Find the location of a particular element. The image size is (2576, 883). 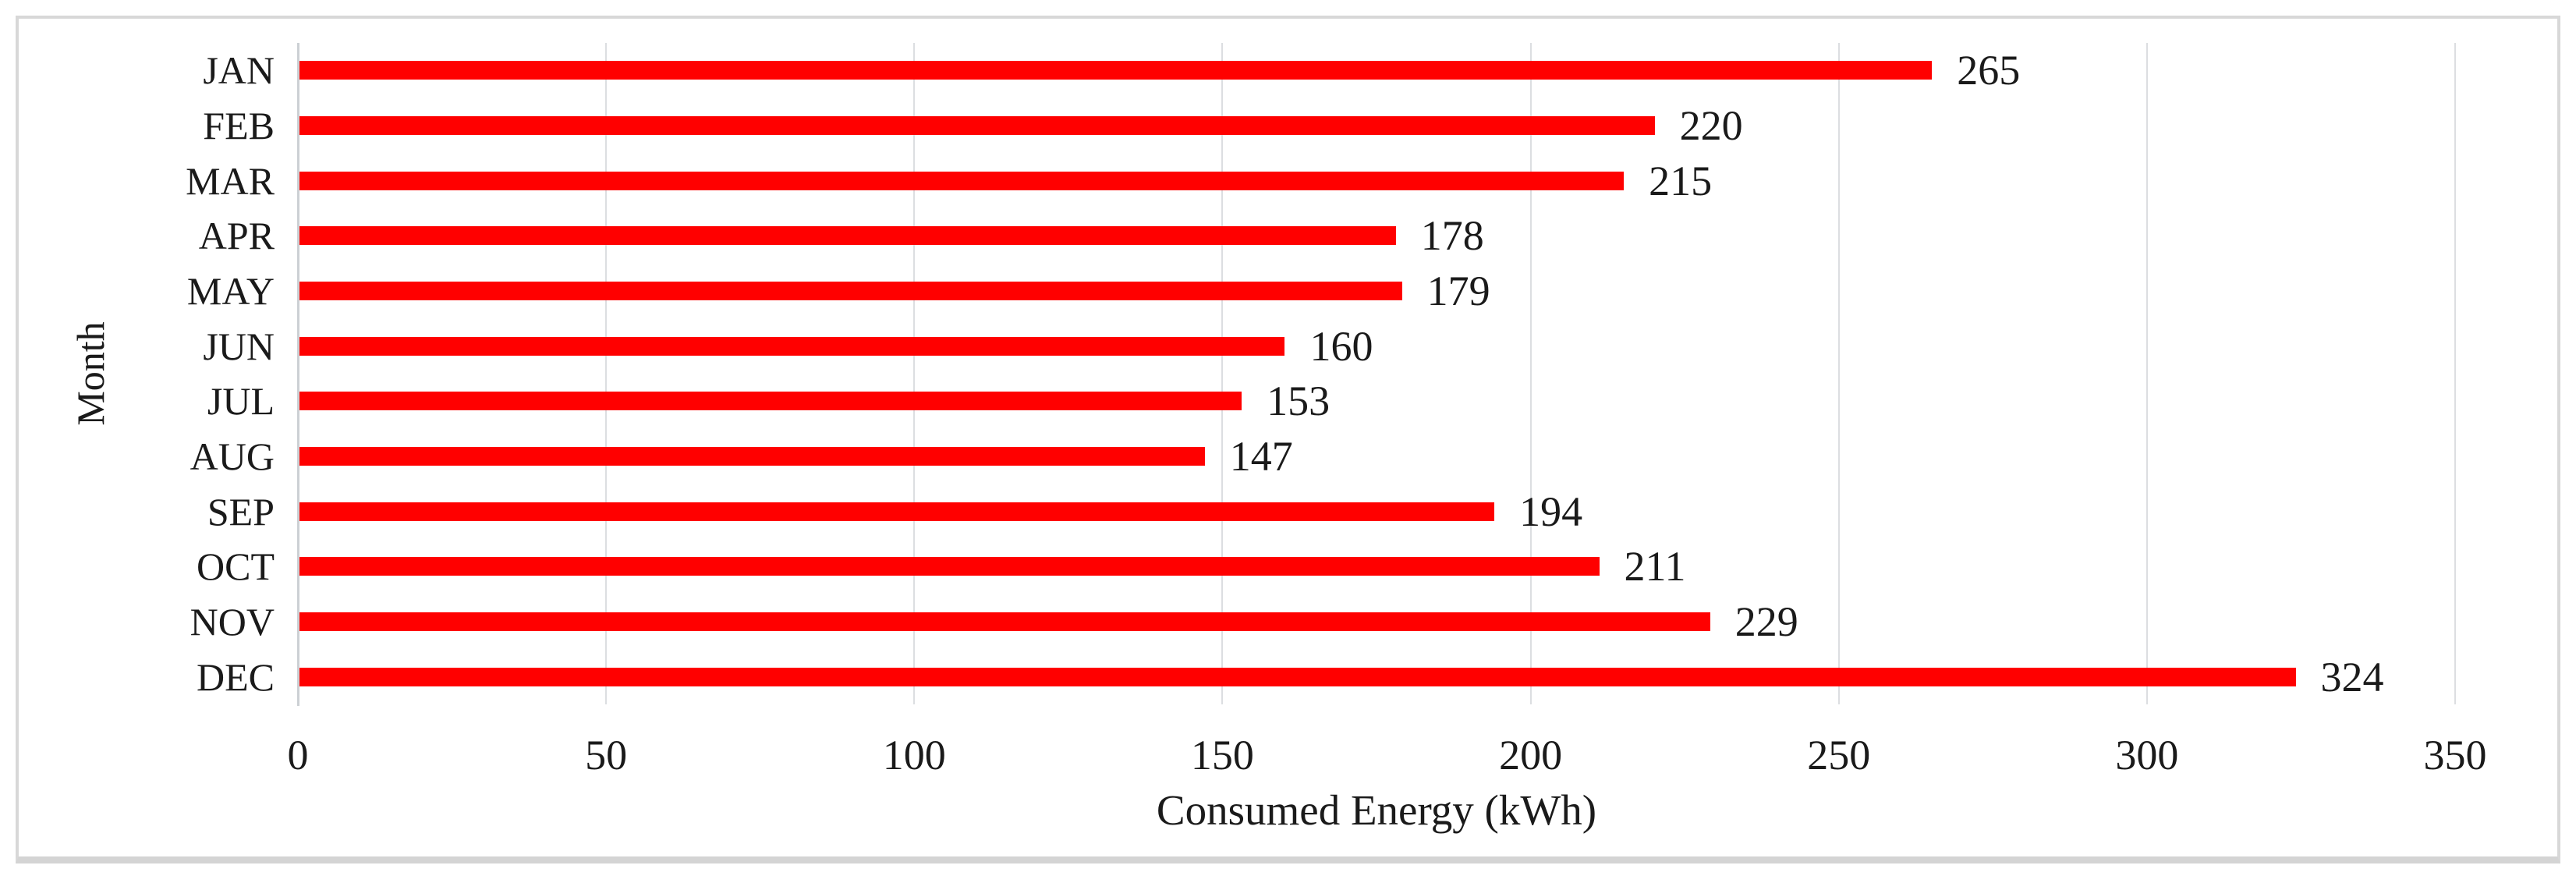

category-label-aug: AUG is located at coordinates (232, 456).